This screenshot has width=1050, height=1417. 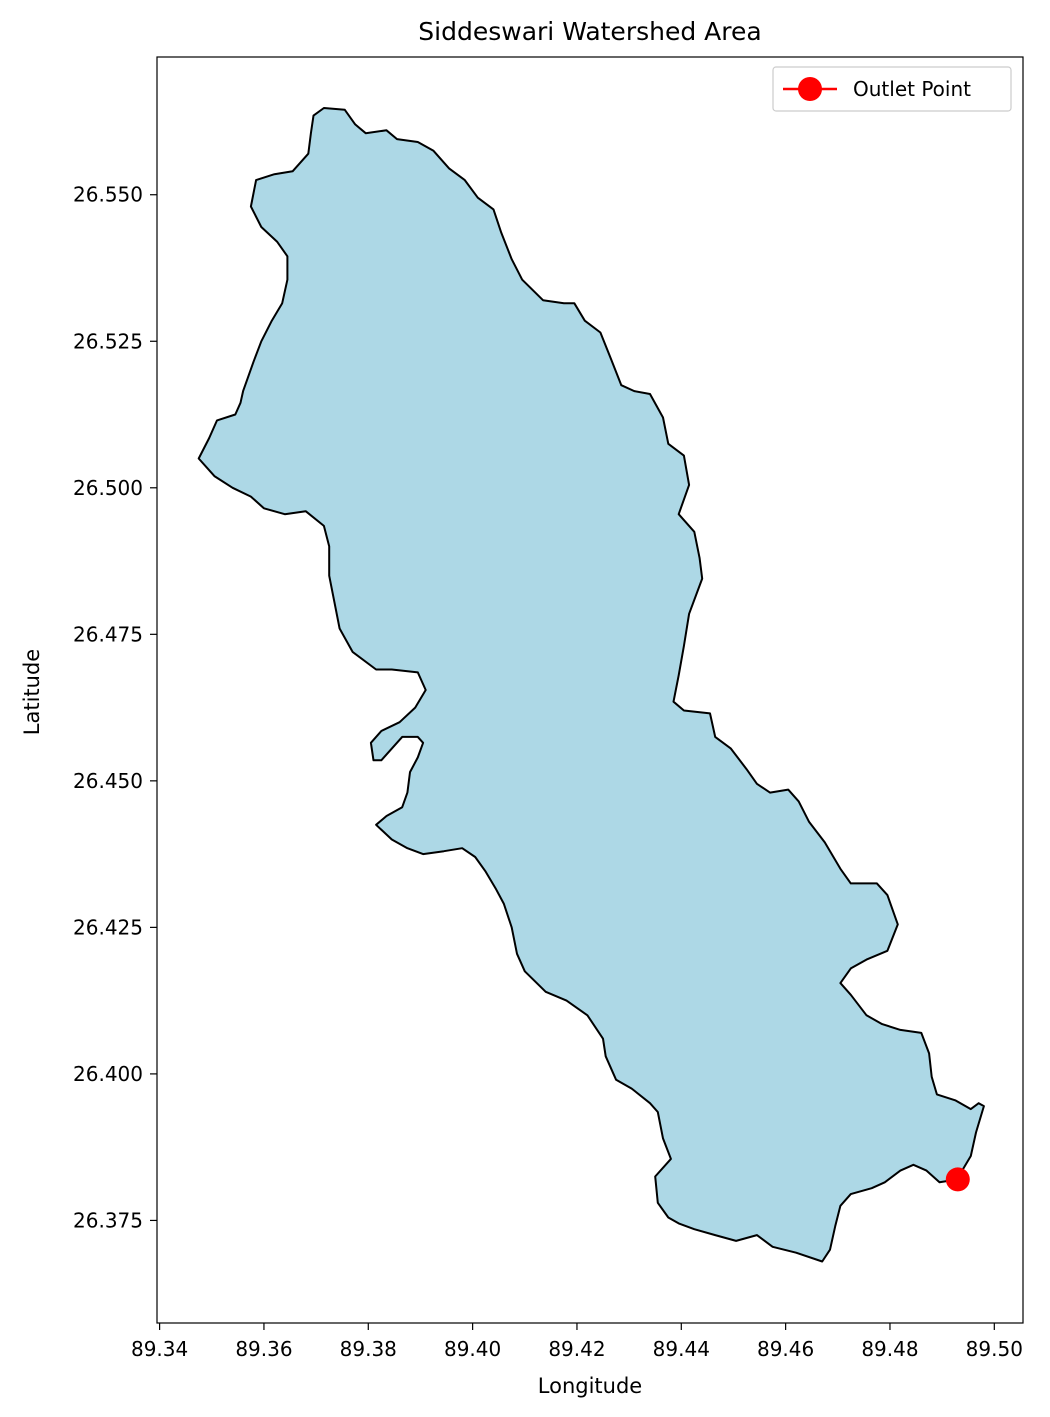 What do you see at coordinates (590, 1386) in the screenshot?
I see `x-axis-label: Longitude` at bounding box center [590, 1386].